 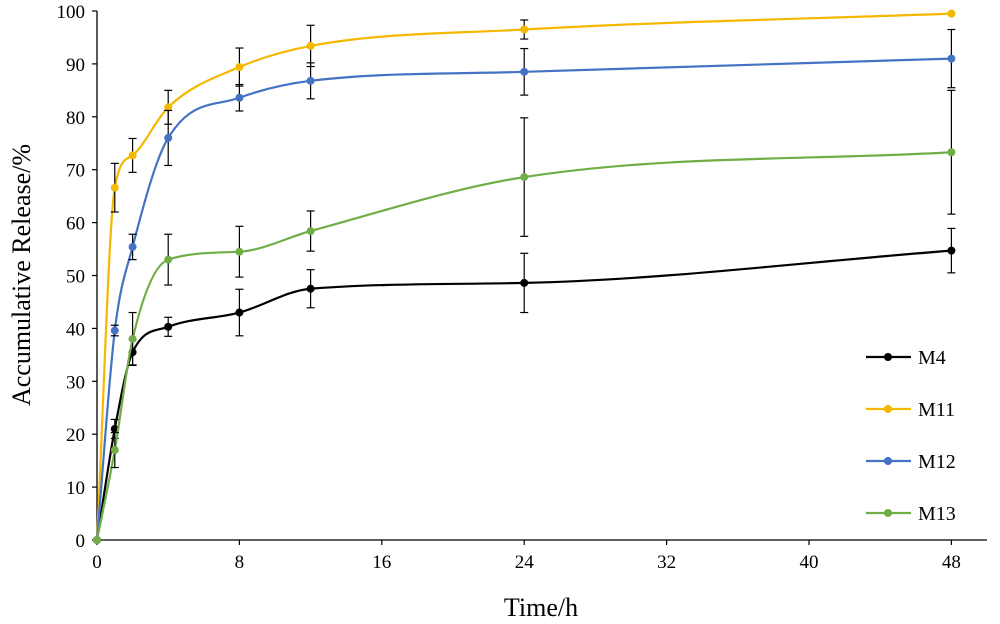 I want to click on y-tick-label: 20, so click(x=75, y=435).